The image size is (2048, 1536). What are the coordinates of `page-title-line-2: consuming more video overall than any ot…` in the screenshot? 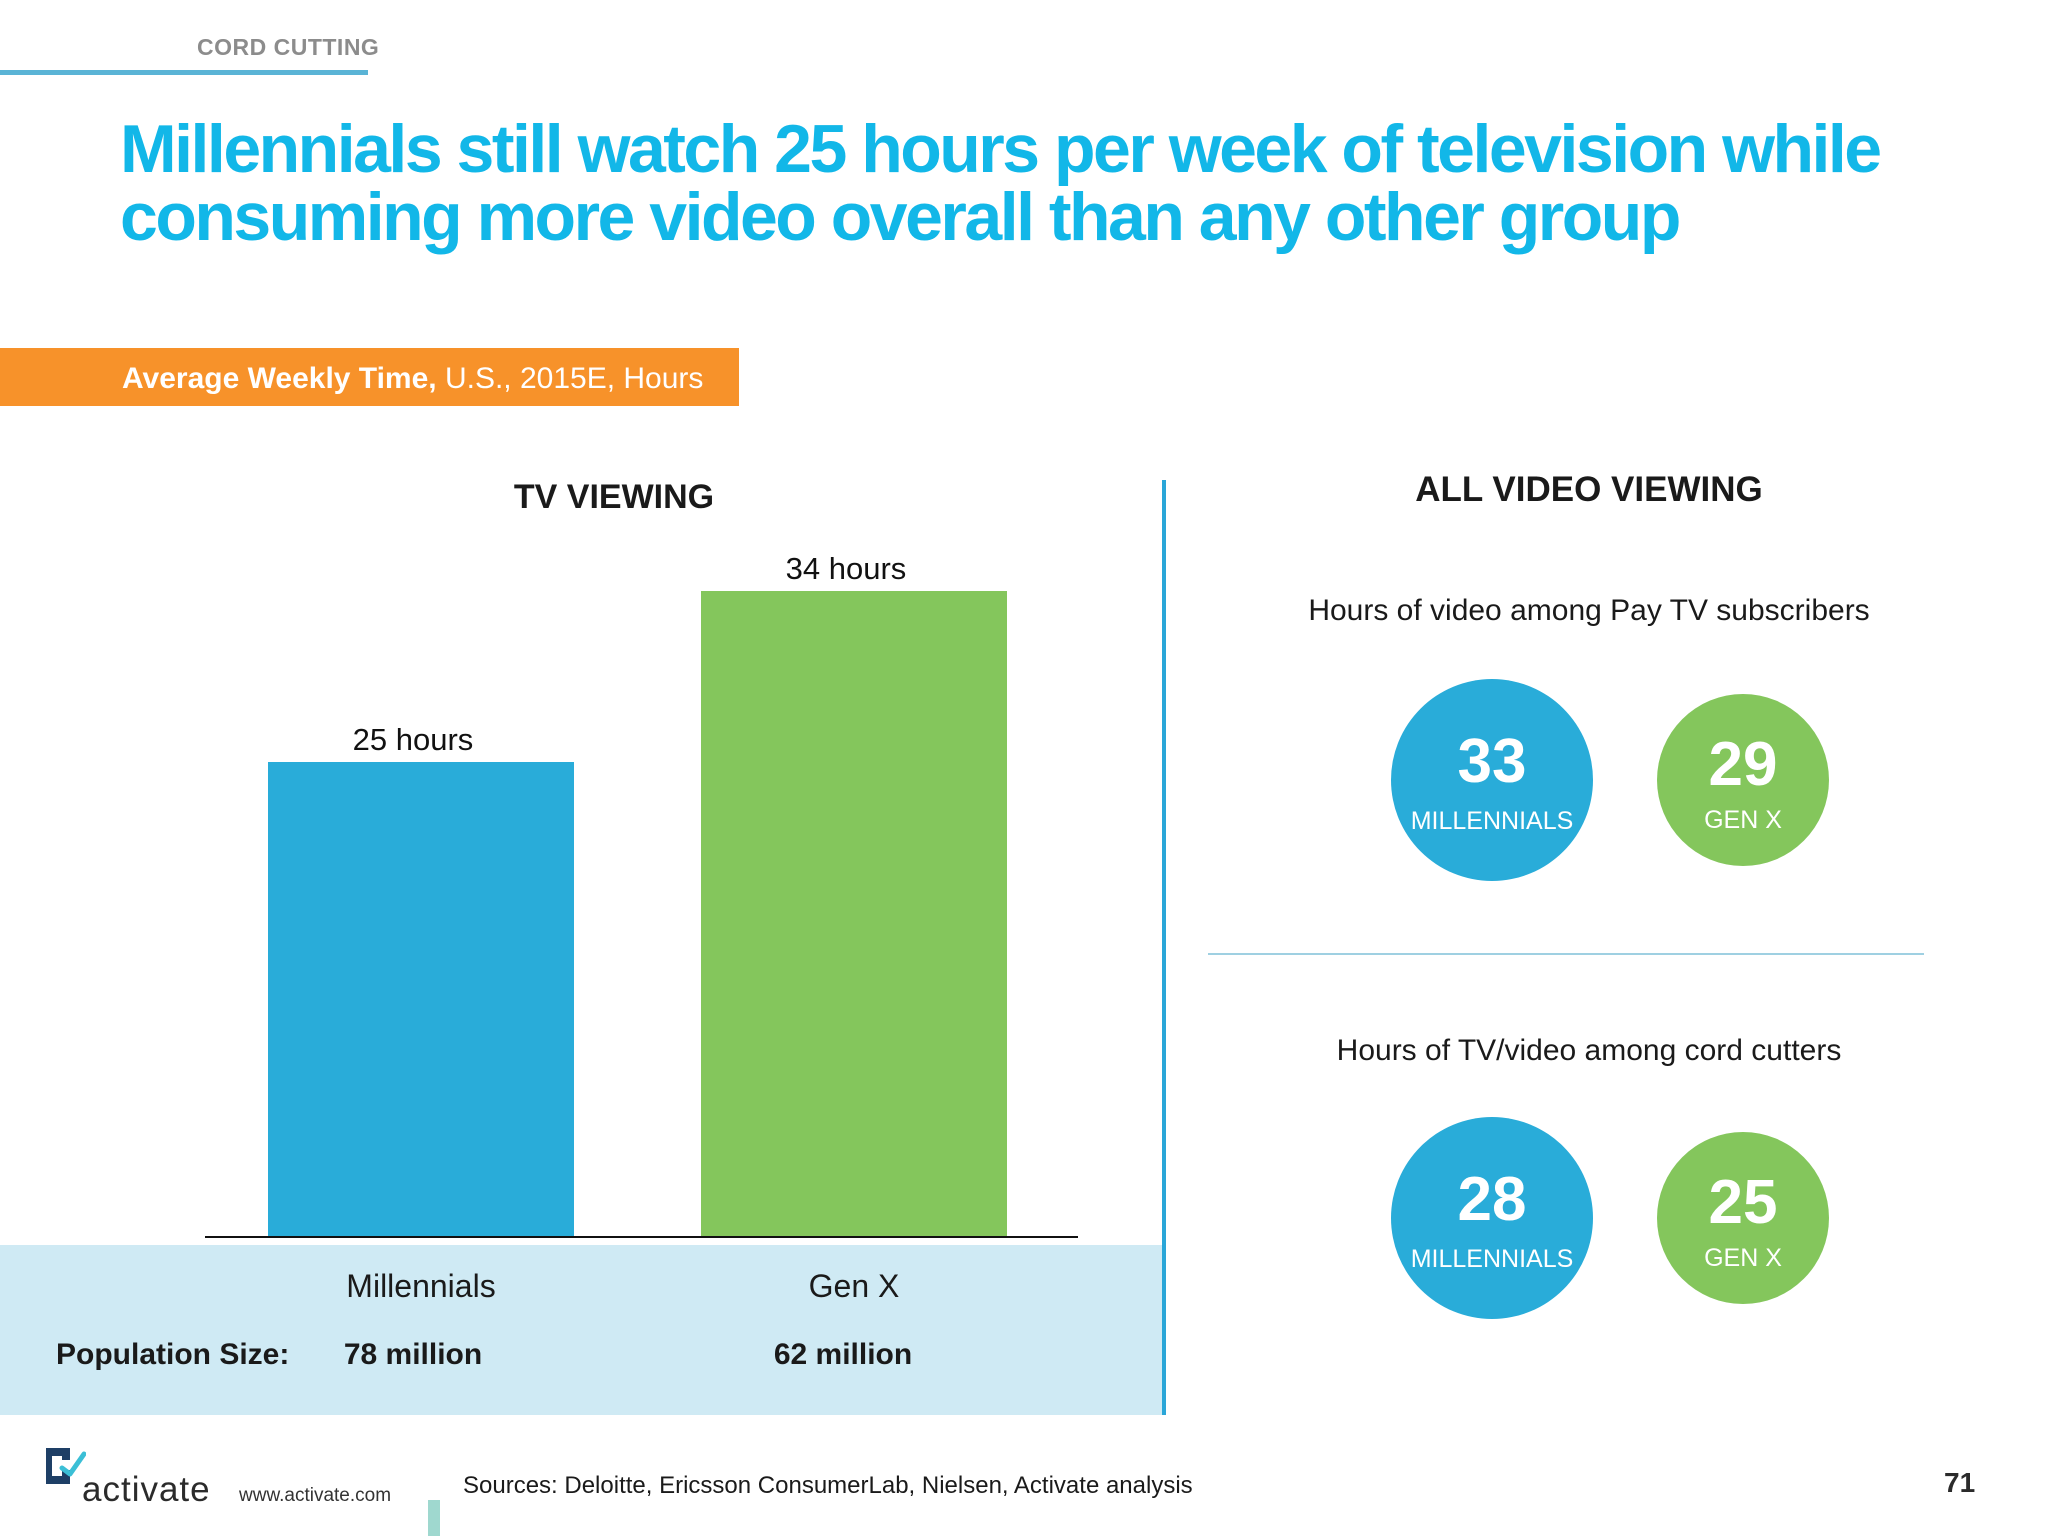 It's located at (900, 217).